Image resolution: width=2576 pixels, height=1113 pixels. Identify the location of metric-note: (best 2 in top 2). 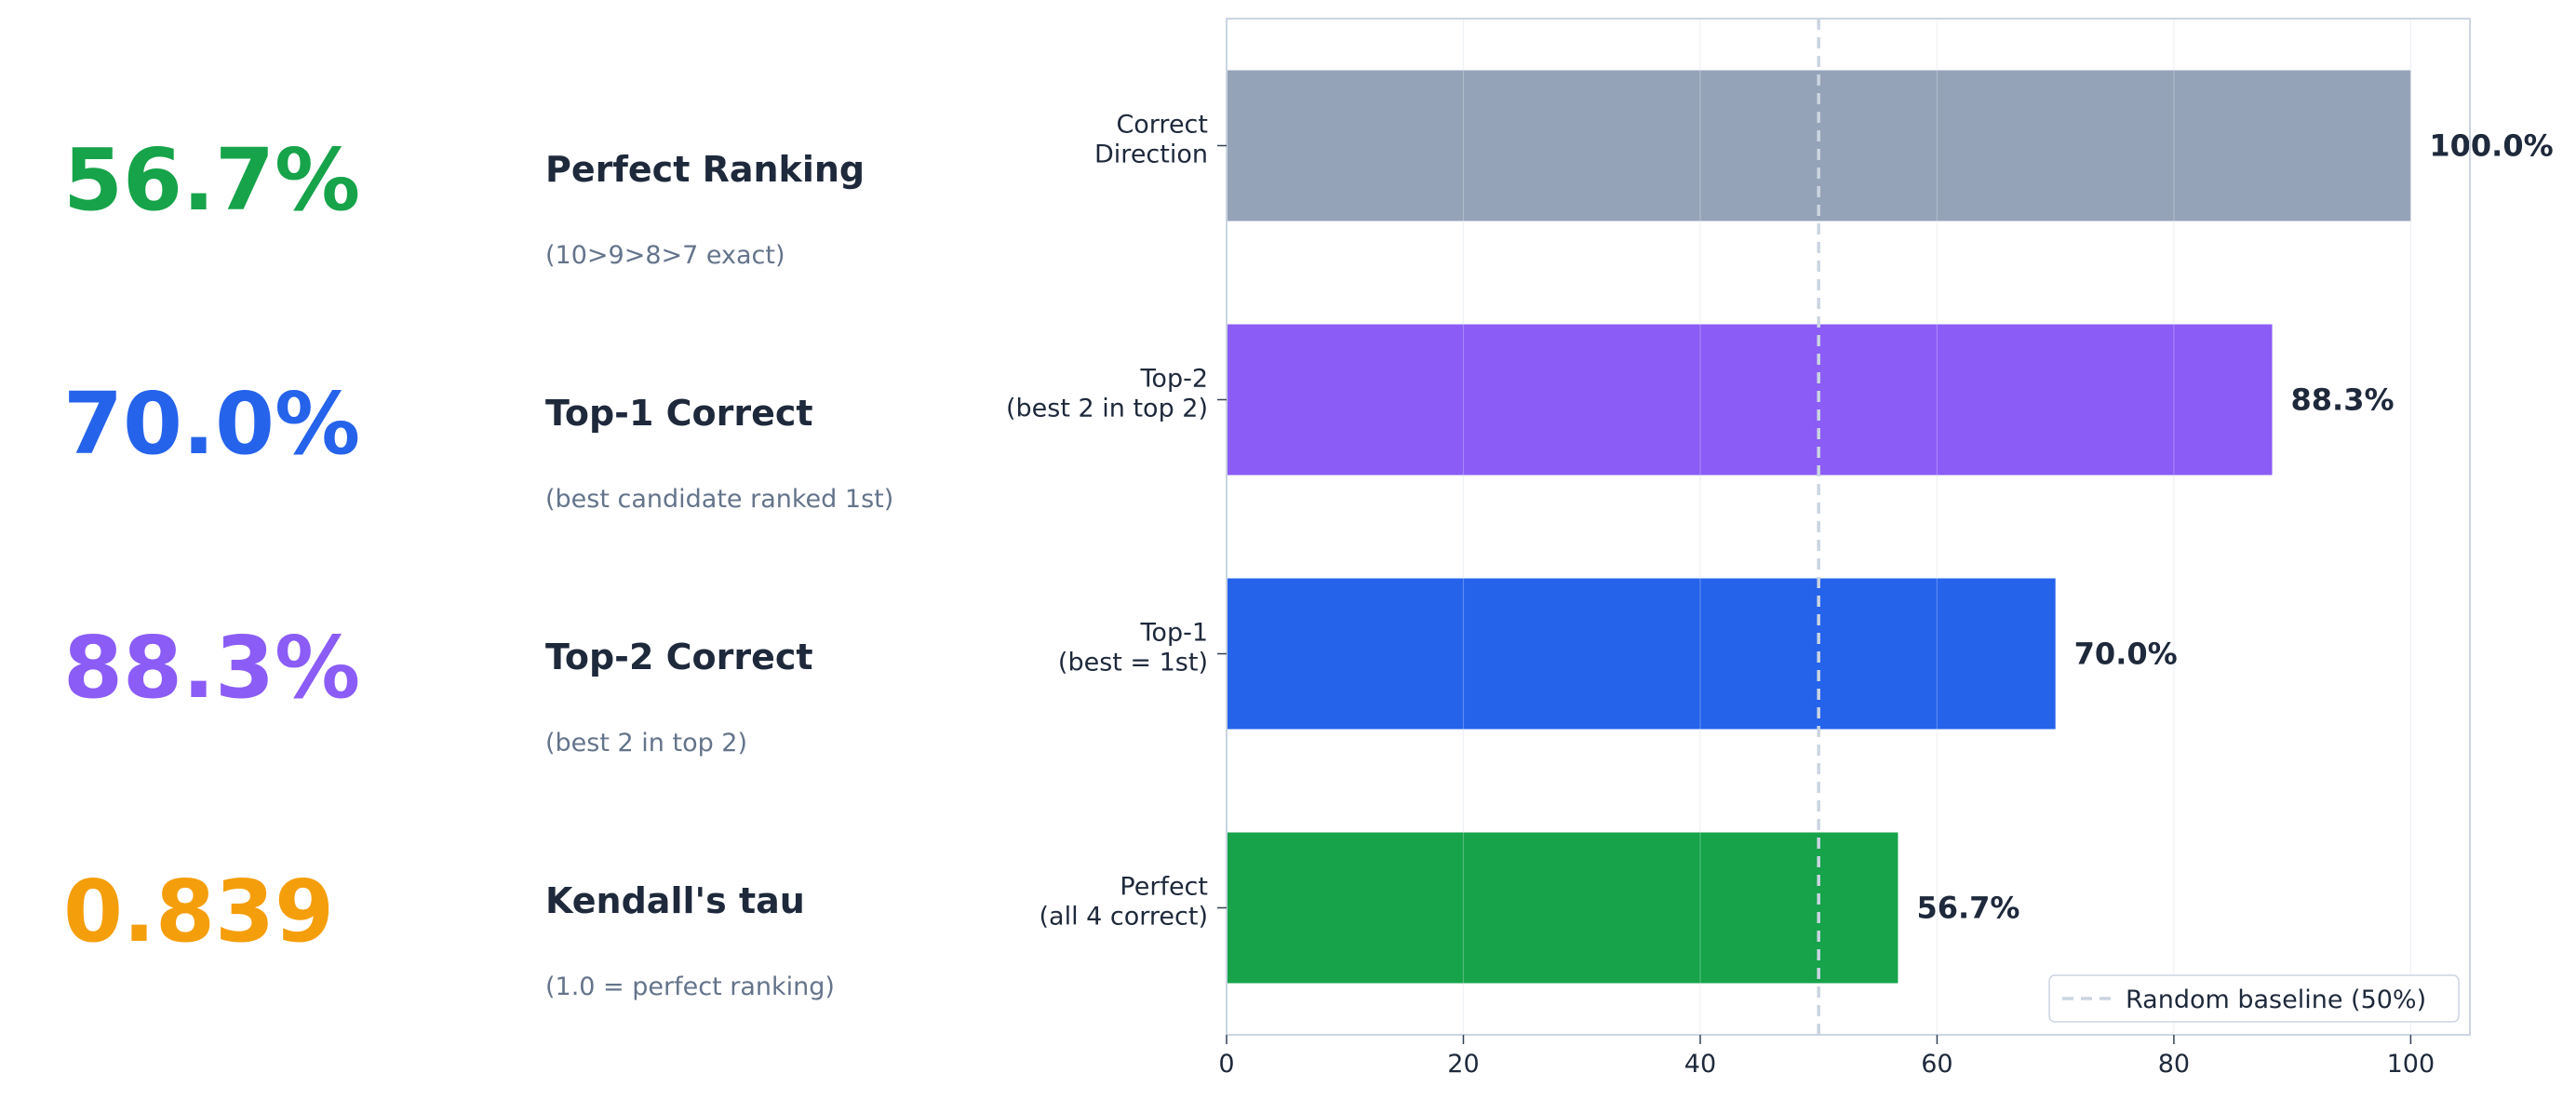
(646, 744).